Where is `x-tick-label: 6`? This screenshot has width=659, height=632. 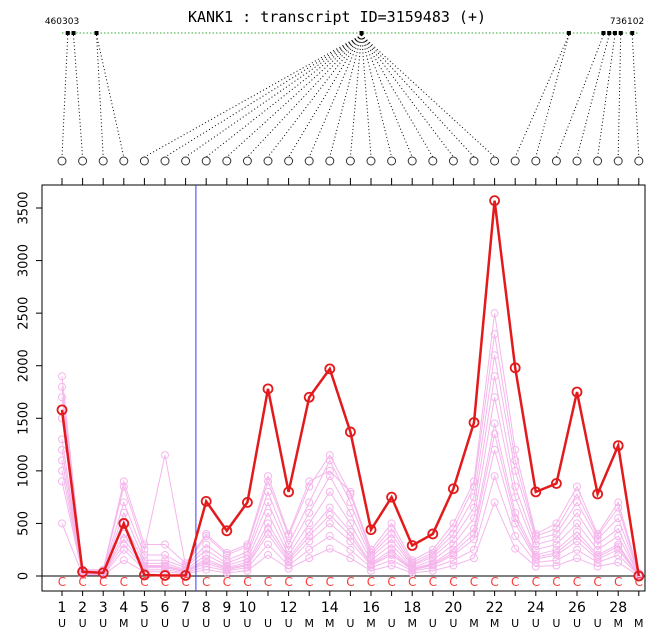
x-tick-label: 6 is located at coordinates (165, 608).